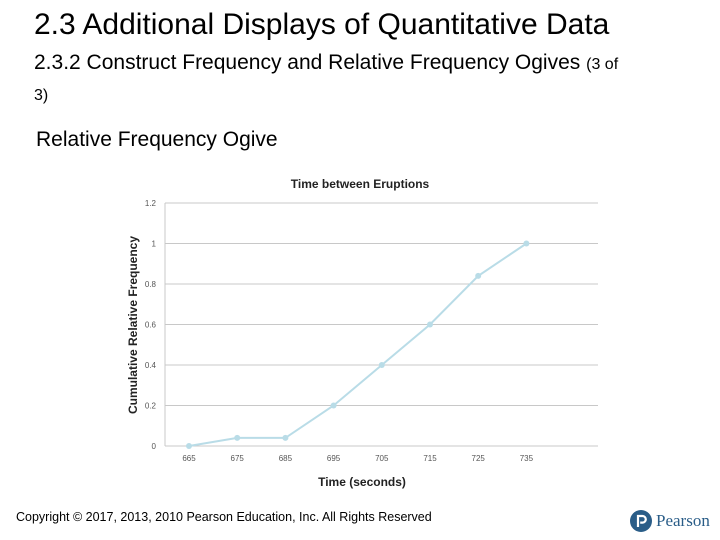 This screenshot has width=720, height=540. What do you see at coordinates (326, 80) in the screenshot?
I see `subtitle-part: (3 of 3)` at bounding box center [326, 80].